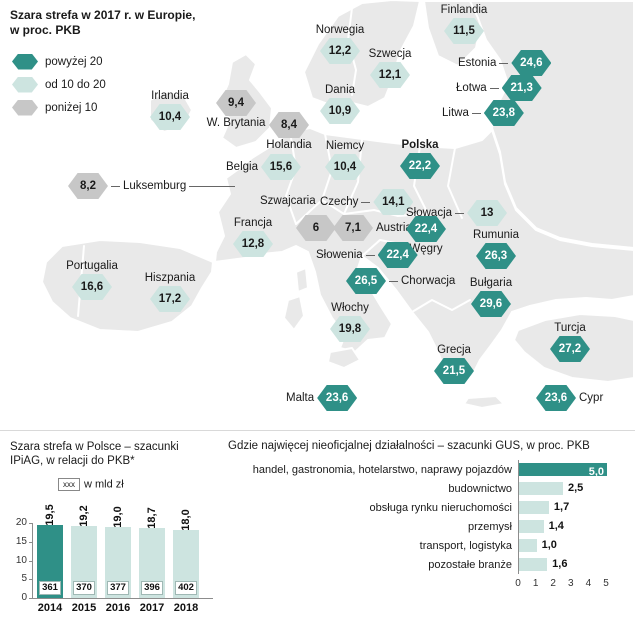 This screenshot has height=640, width=635. What do you see at coordinates (568, 545) in the screenshot?
I see `gus-row-bar-zone: 1,0` at bounding box center [568, 545].